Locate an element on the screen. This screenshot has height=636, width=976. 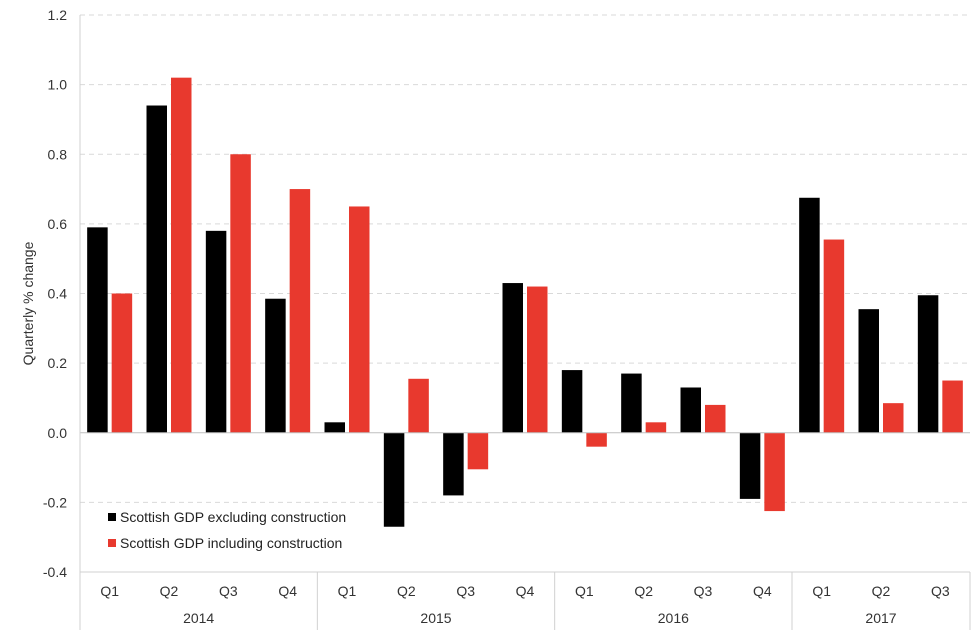
x-year-label: 2017 is located at coordinates (880, 618).